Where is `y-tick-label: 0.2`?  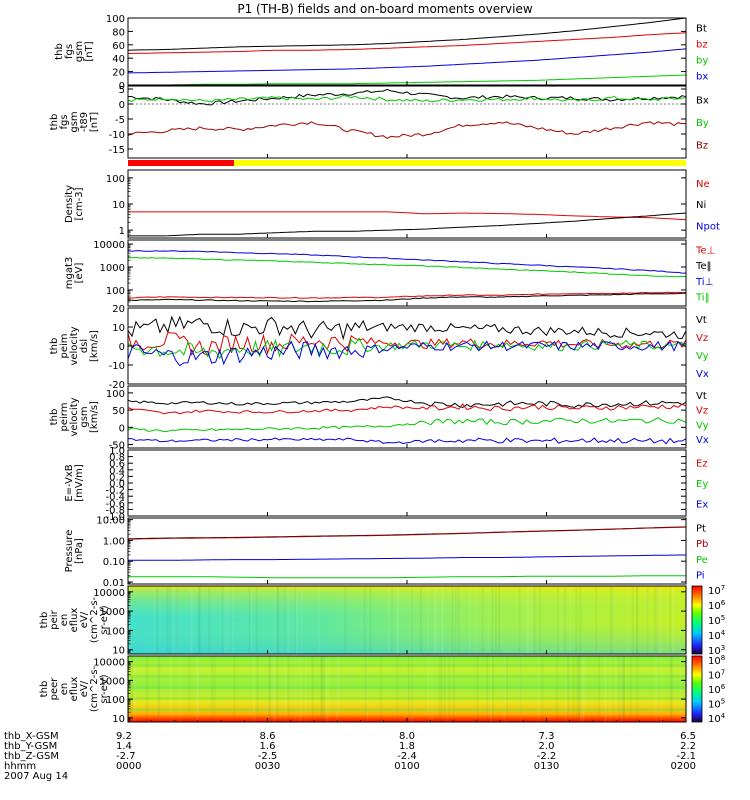
y-tick-label: 0.2 is located at coordinates (117, 477).